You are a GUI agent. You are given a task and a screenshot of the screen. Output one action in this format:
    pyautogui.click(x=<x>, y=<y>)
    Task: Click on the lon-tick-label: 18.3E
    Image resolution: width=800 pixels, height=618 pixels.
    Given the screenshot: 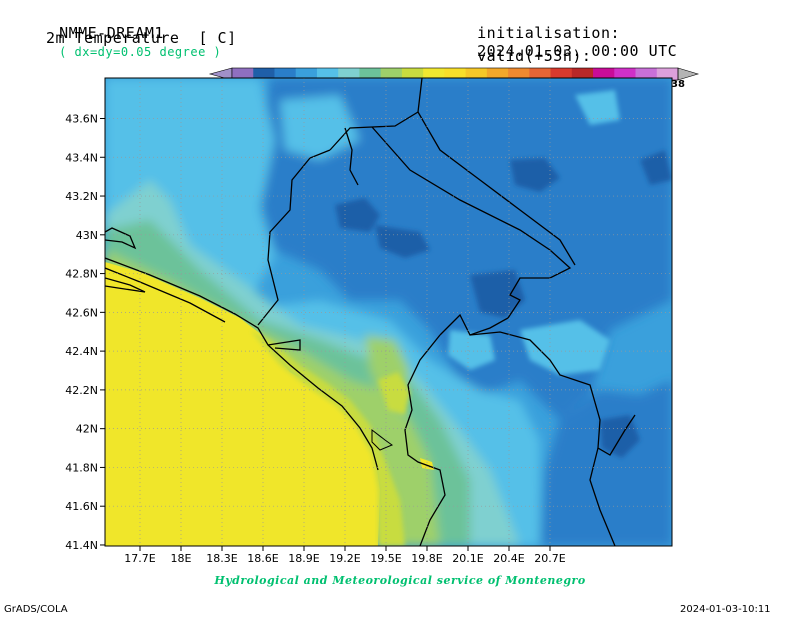 What is the action you would take?
    pyautogui.click(x=221, y=558)
    